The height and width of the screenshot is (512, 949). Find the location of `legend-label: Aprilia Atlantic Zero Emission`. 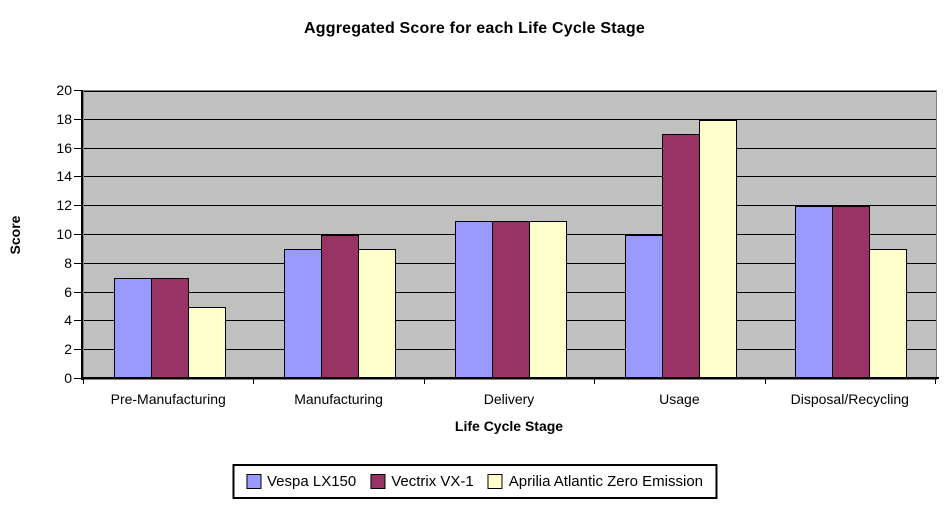

legend-label: Aprilia Atlantic Zero Emission is located at coordinates (606, 481).